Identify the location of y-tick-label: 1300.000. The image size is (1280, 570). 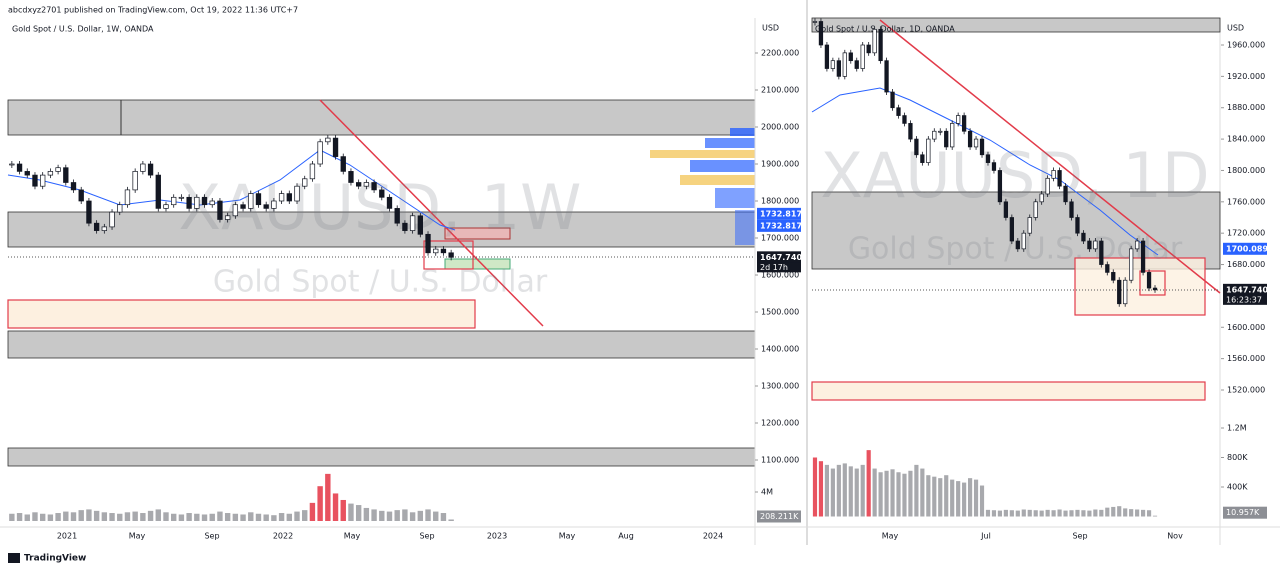
(780, 386).